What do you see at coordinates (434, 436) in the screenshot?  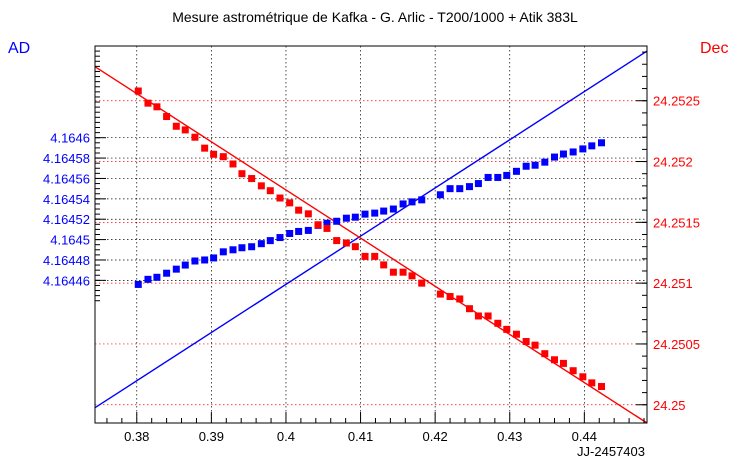 I see `x-tick-label: 0.42` at bounding box center [434, 436].